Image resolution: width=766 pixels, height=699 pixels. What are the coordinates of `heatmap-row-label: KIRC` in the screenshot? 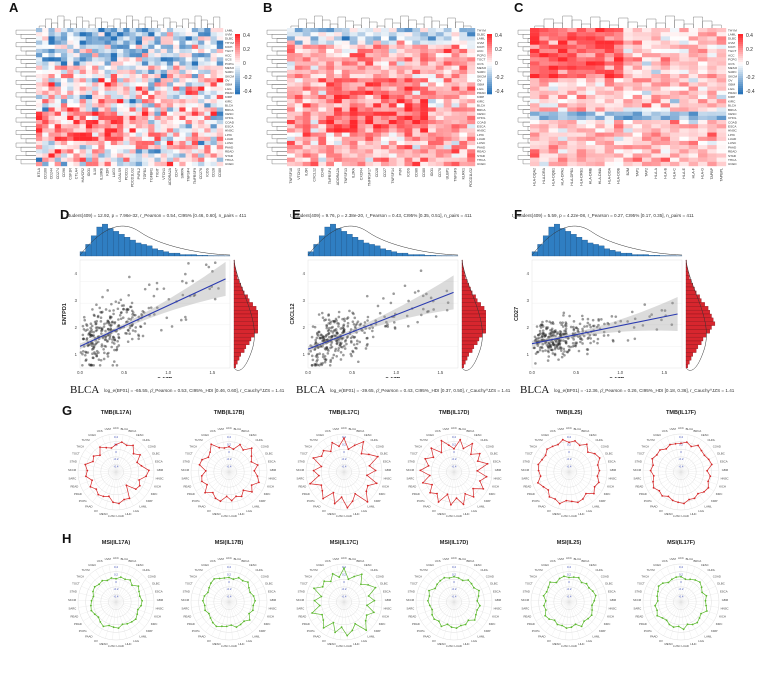 It's located at (732, 101).